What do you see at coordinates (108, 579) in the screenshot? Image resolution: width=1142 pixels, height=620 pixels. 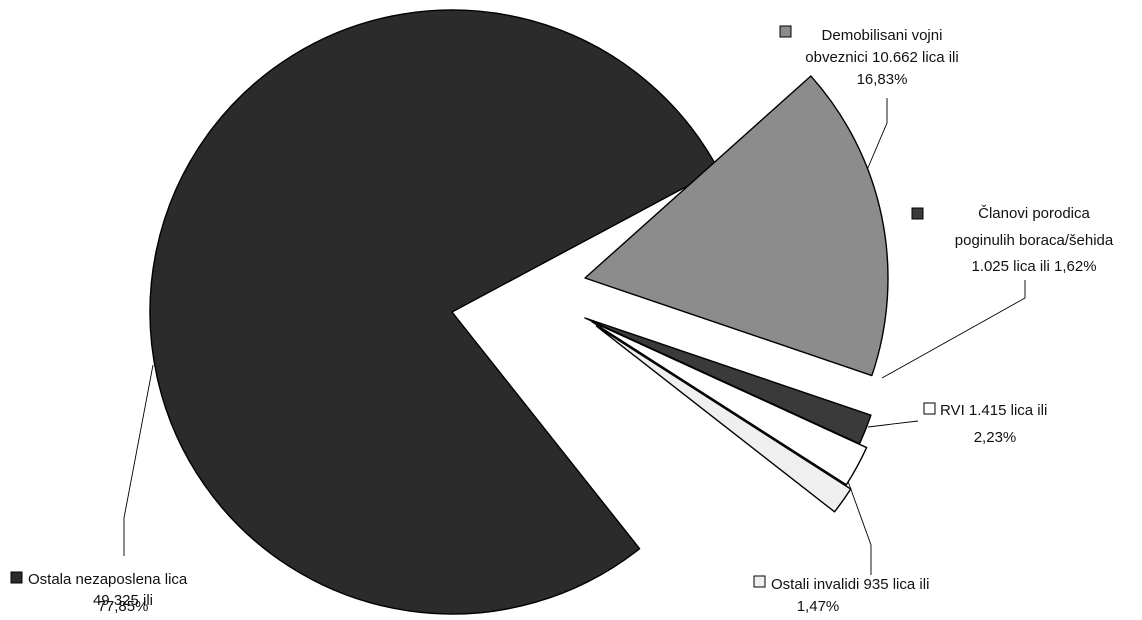 I see `slice-label-ostala-line-1: Ostala nezaposlena lica` at bounding box center [108, 579].